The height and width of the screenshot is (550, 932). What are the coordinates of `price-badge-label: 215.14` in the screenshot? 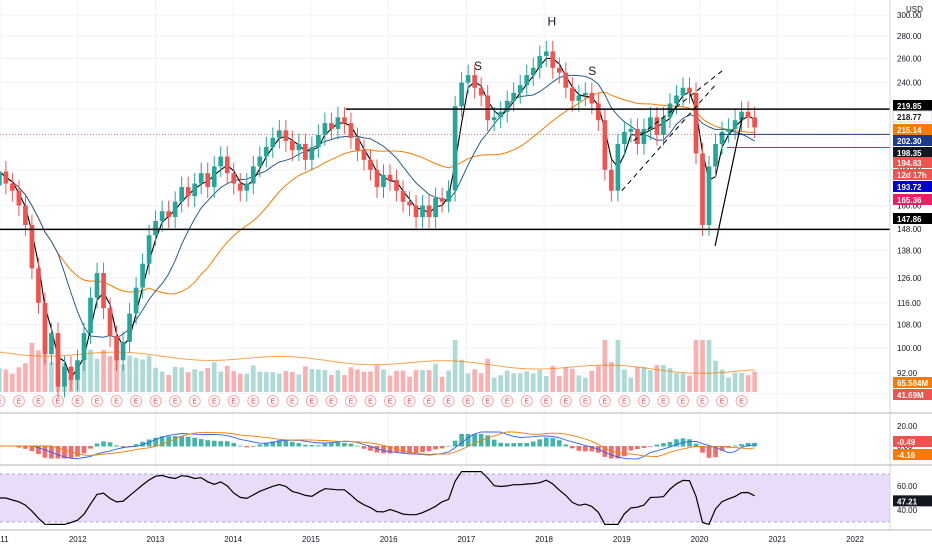 It's located at (909, 130).